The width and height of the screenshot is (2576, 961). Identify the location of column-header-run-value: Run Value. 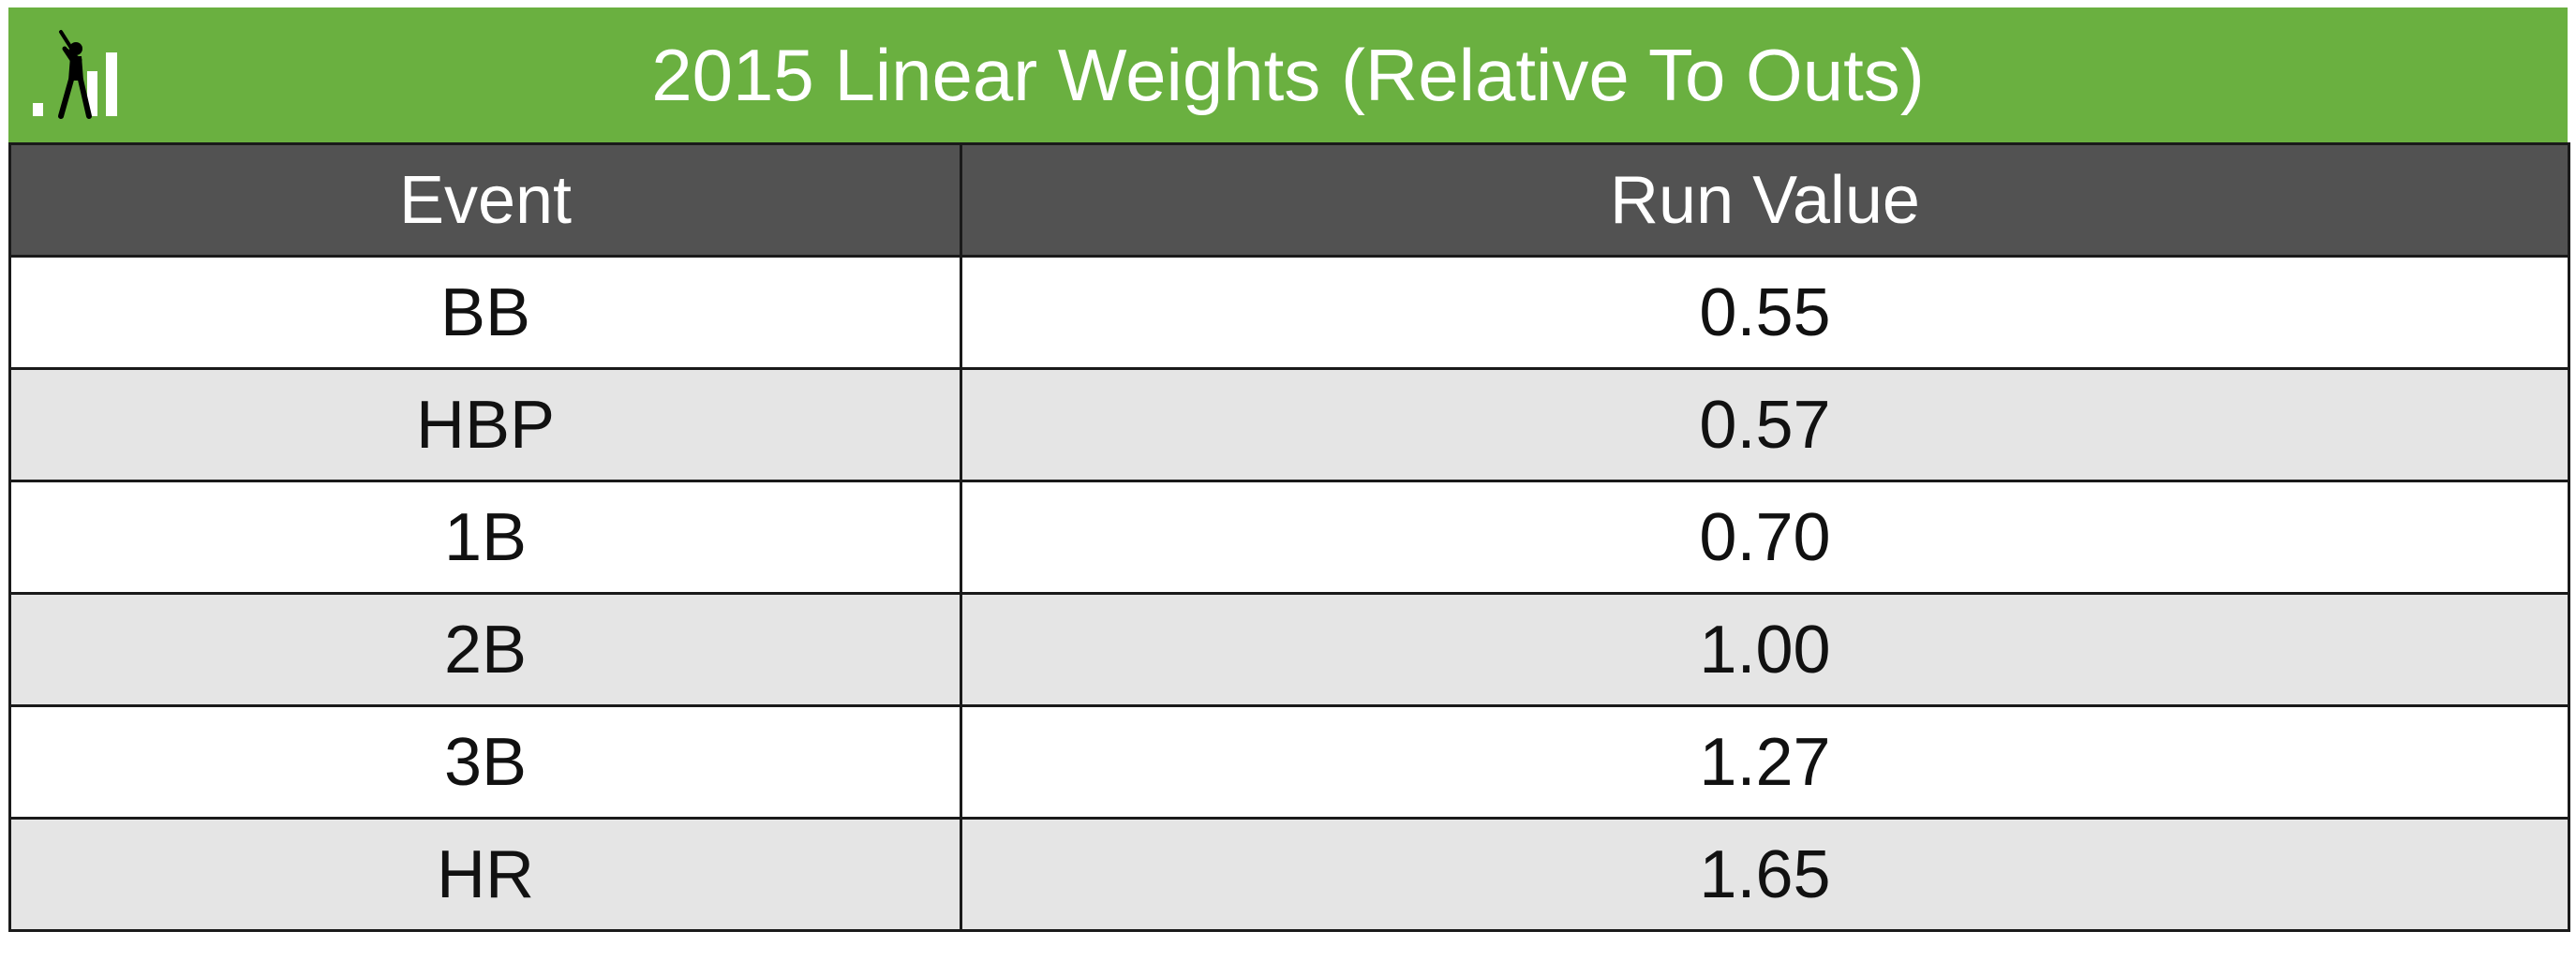
(1765, 200).